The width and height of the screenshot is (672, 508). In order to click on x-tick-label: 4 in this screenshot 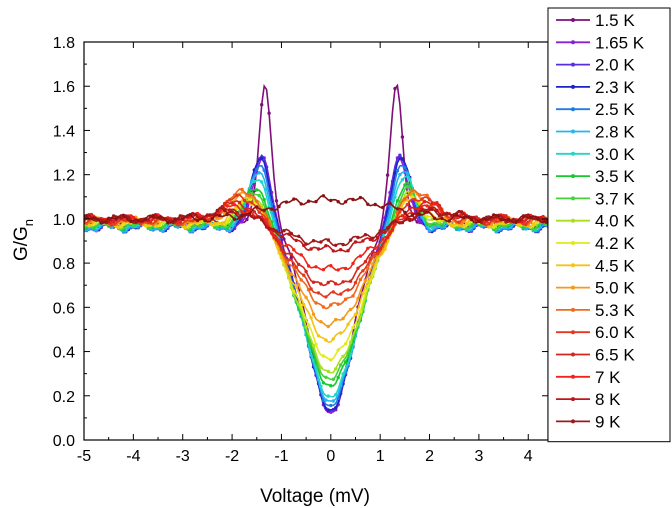, I will do `click(528, 456)`.